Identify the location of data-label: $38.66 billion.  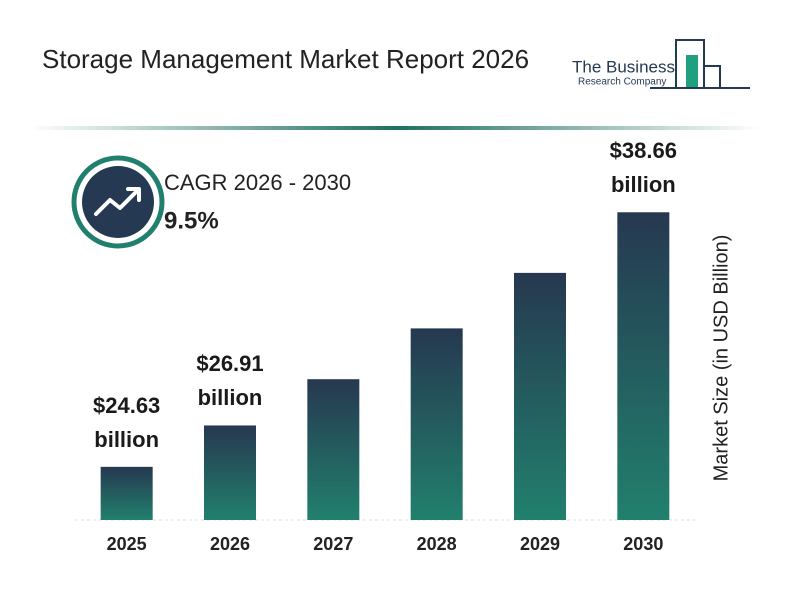
(643, 168).